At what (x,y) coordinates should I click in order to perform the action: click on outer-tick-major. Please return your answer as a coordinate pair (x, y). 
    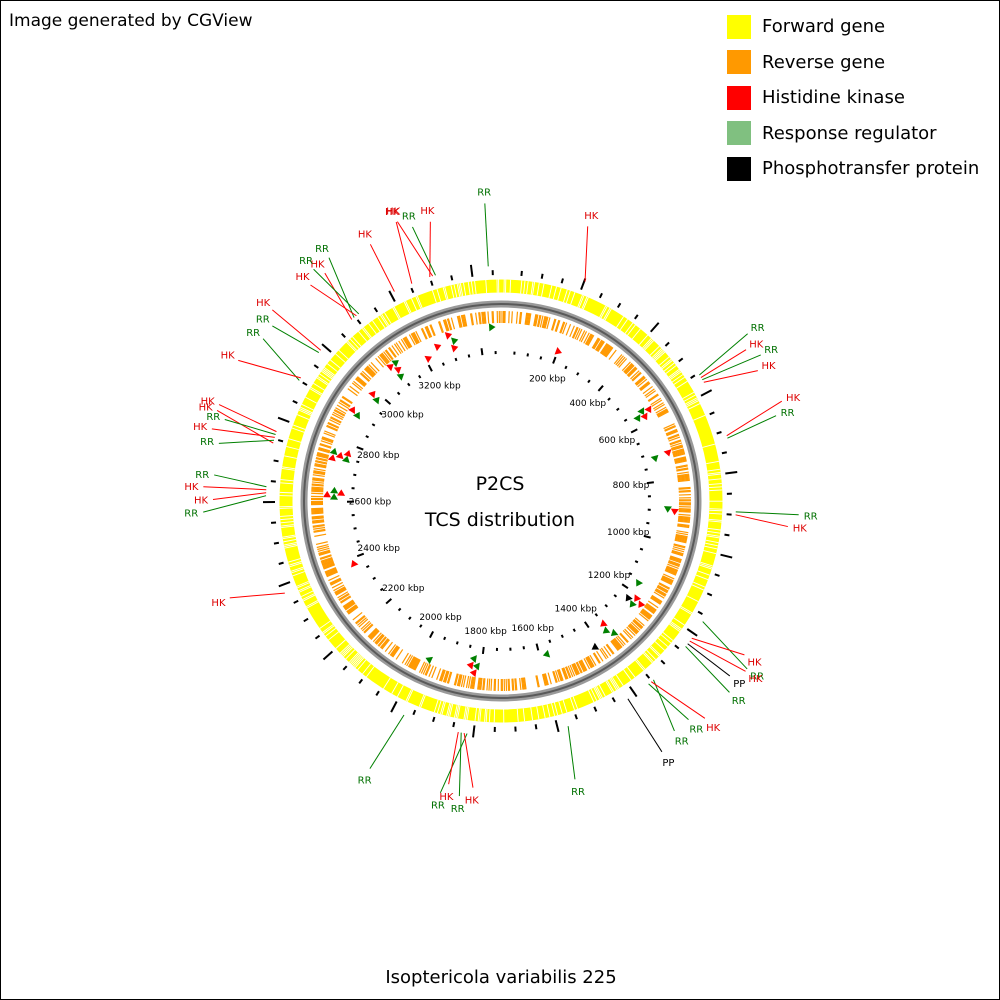
    Looking at the image, I should click on (284, 584).